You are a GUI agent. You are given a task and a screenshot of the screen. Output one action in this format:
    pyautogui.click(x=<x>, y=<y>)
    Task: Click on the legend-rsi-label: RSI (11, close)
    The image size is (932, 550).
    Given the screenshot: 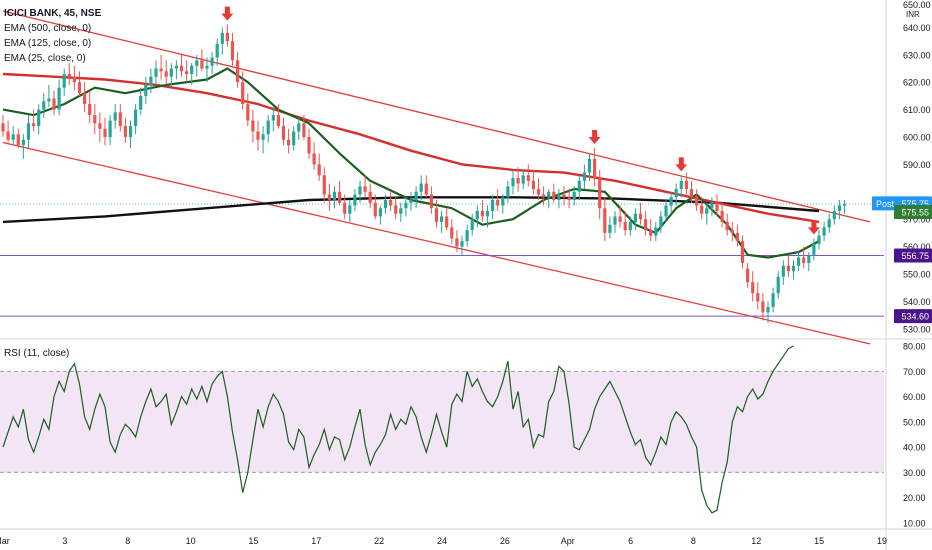 What is the action you would take?
    pyautogui.click(x=37, y=353)
    